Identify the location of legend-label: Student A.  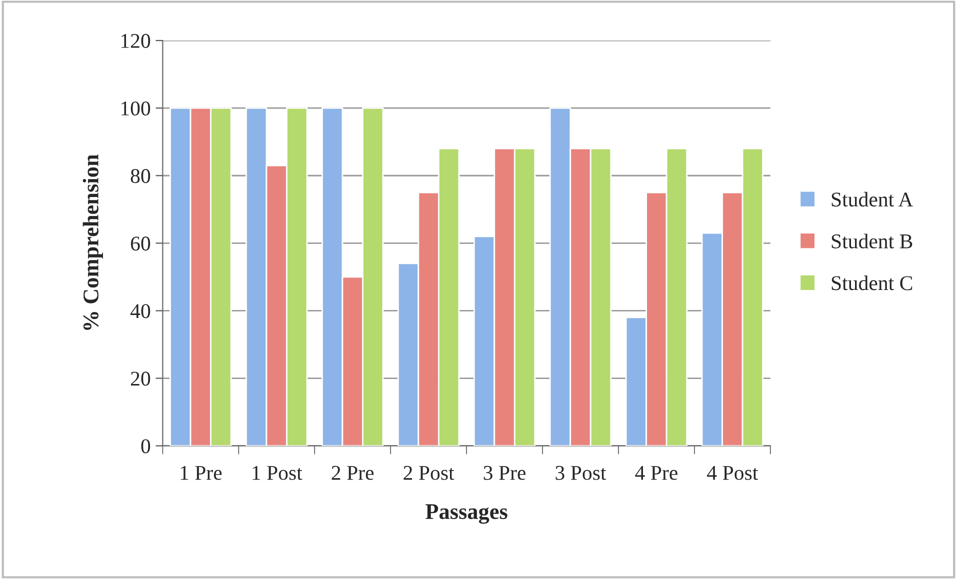
(873, 199).